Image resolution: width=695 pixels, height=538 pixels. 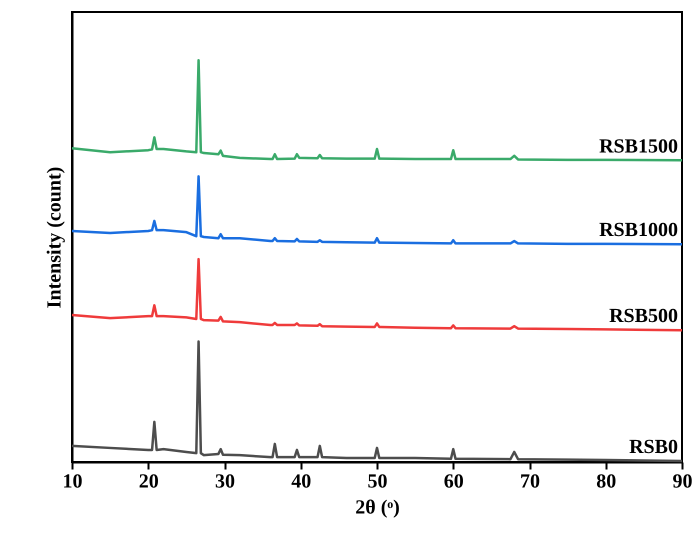 What do you see at coordinates (148, 481) in the screenshot?
I see `x-tick-label: 20` at bounding box center [148, 481].